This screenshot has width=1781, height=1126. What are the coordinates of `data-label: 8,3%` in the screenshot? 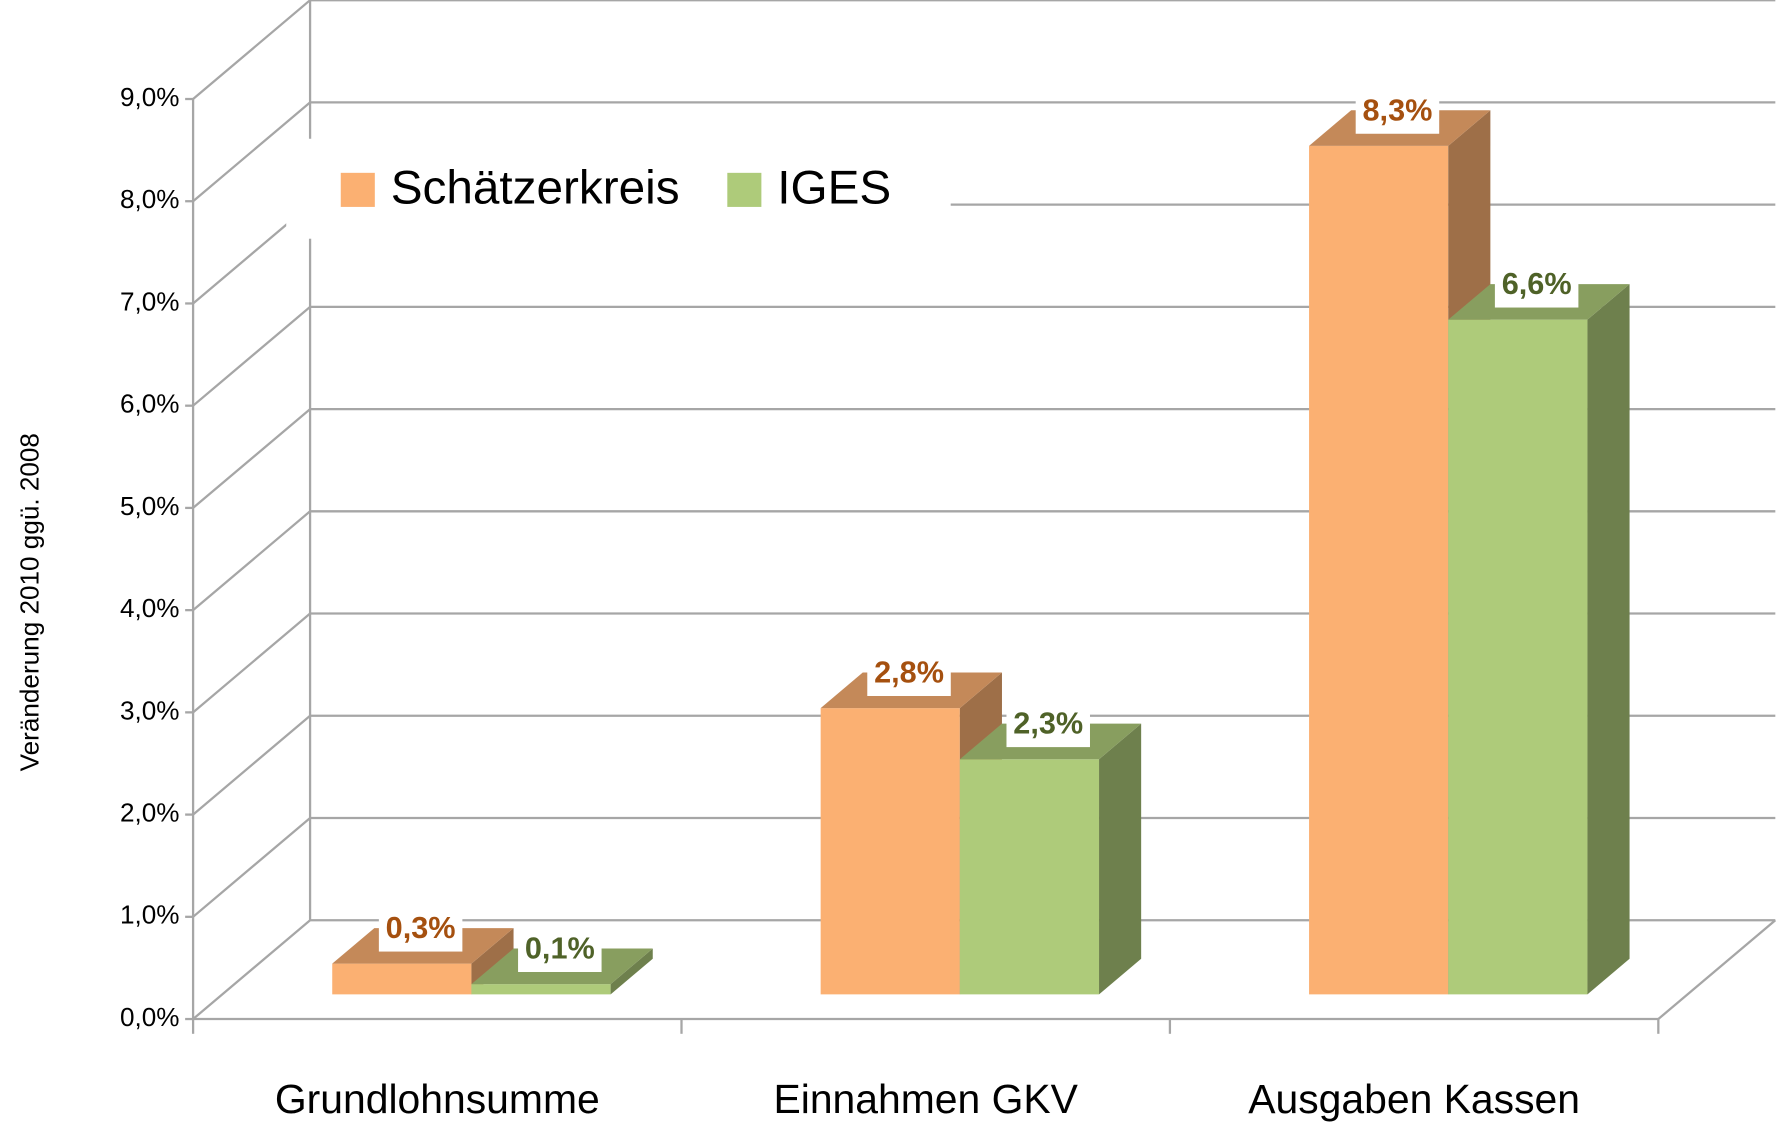 It's located at (1398, 110).